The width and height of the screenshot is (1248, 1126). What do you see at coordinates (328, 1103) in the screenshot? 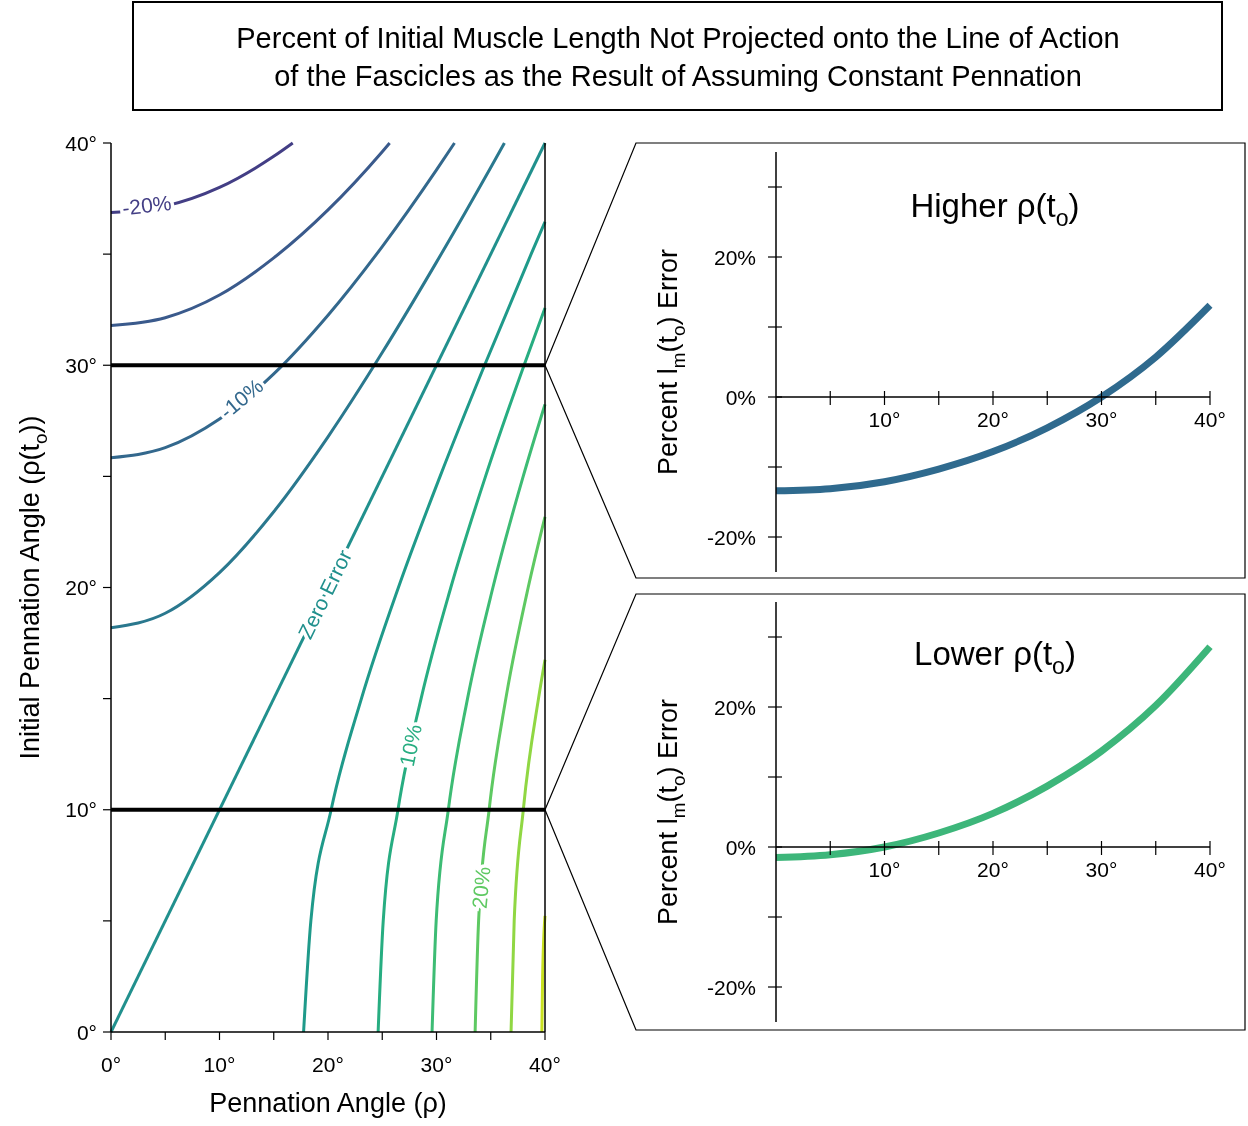
I see `x-axis-title: Pennation Angle (ρ)` at bounding box center [328, 1103].